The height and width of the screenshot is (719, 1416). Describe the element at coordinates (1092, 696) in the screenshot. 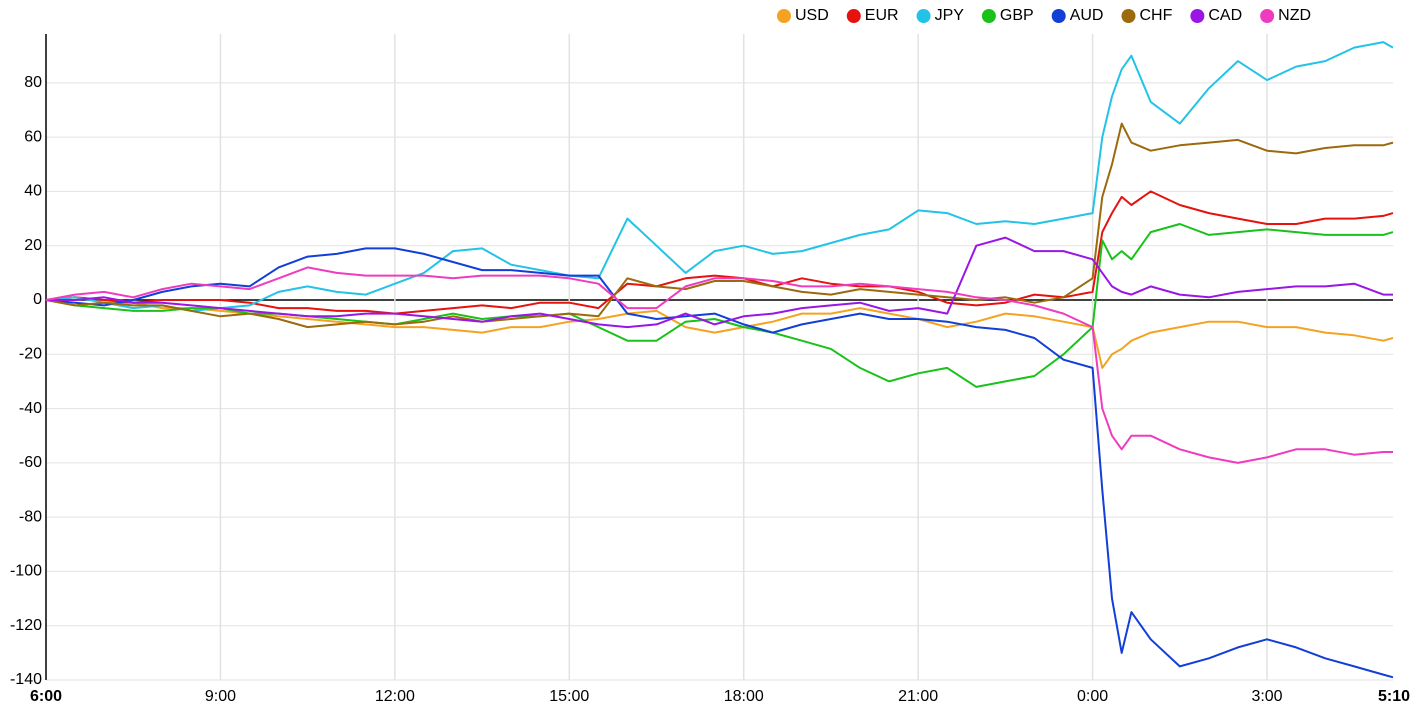

I see `x-tick-label: 0:00` at that location.